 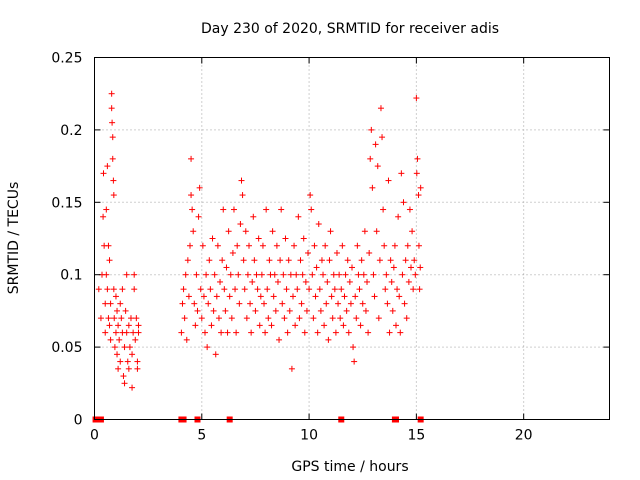 What do you see at coordinates (309, 436) in the screenshot?
I see `x-tick-label: 10` at bounding box center [309, 436].